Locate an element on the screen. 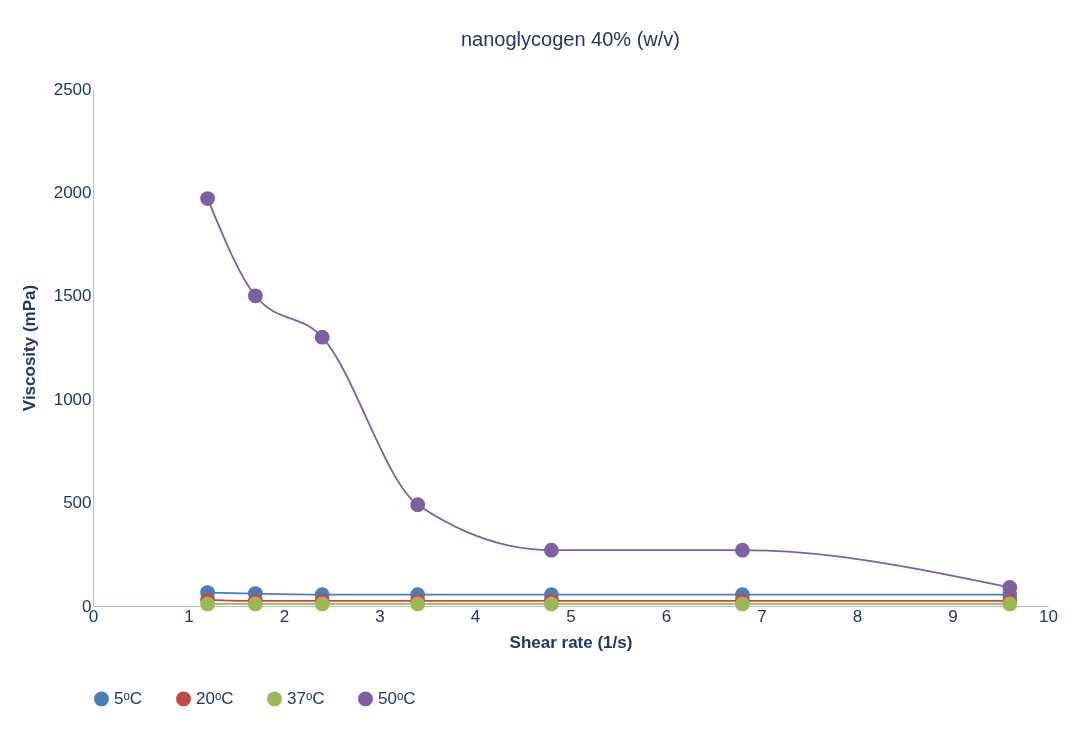 The height and width of the screenshot is (729, 1088). x-tick-label: 3 is located at coordinates (380, 616).